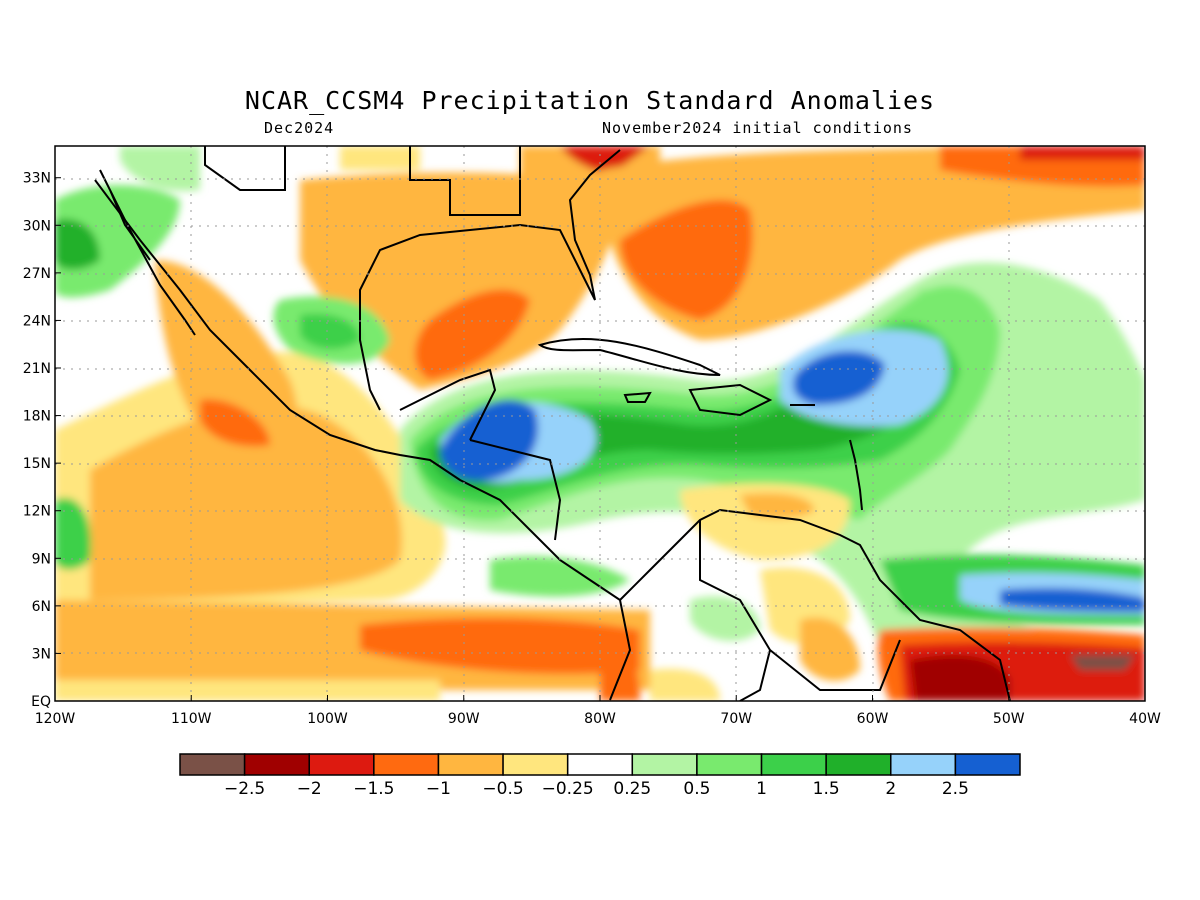 This screenshot has width=1200, height=900. What do you see at coordinates (1009, 719) in the screenshot?
I see `lon-label: 50W` at bounding box center [1009, 719].